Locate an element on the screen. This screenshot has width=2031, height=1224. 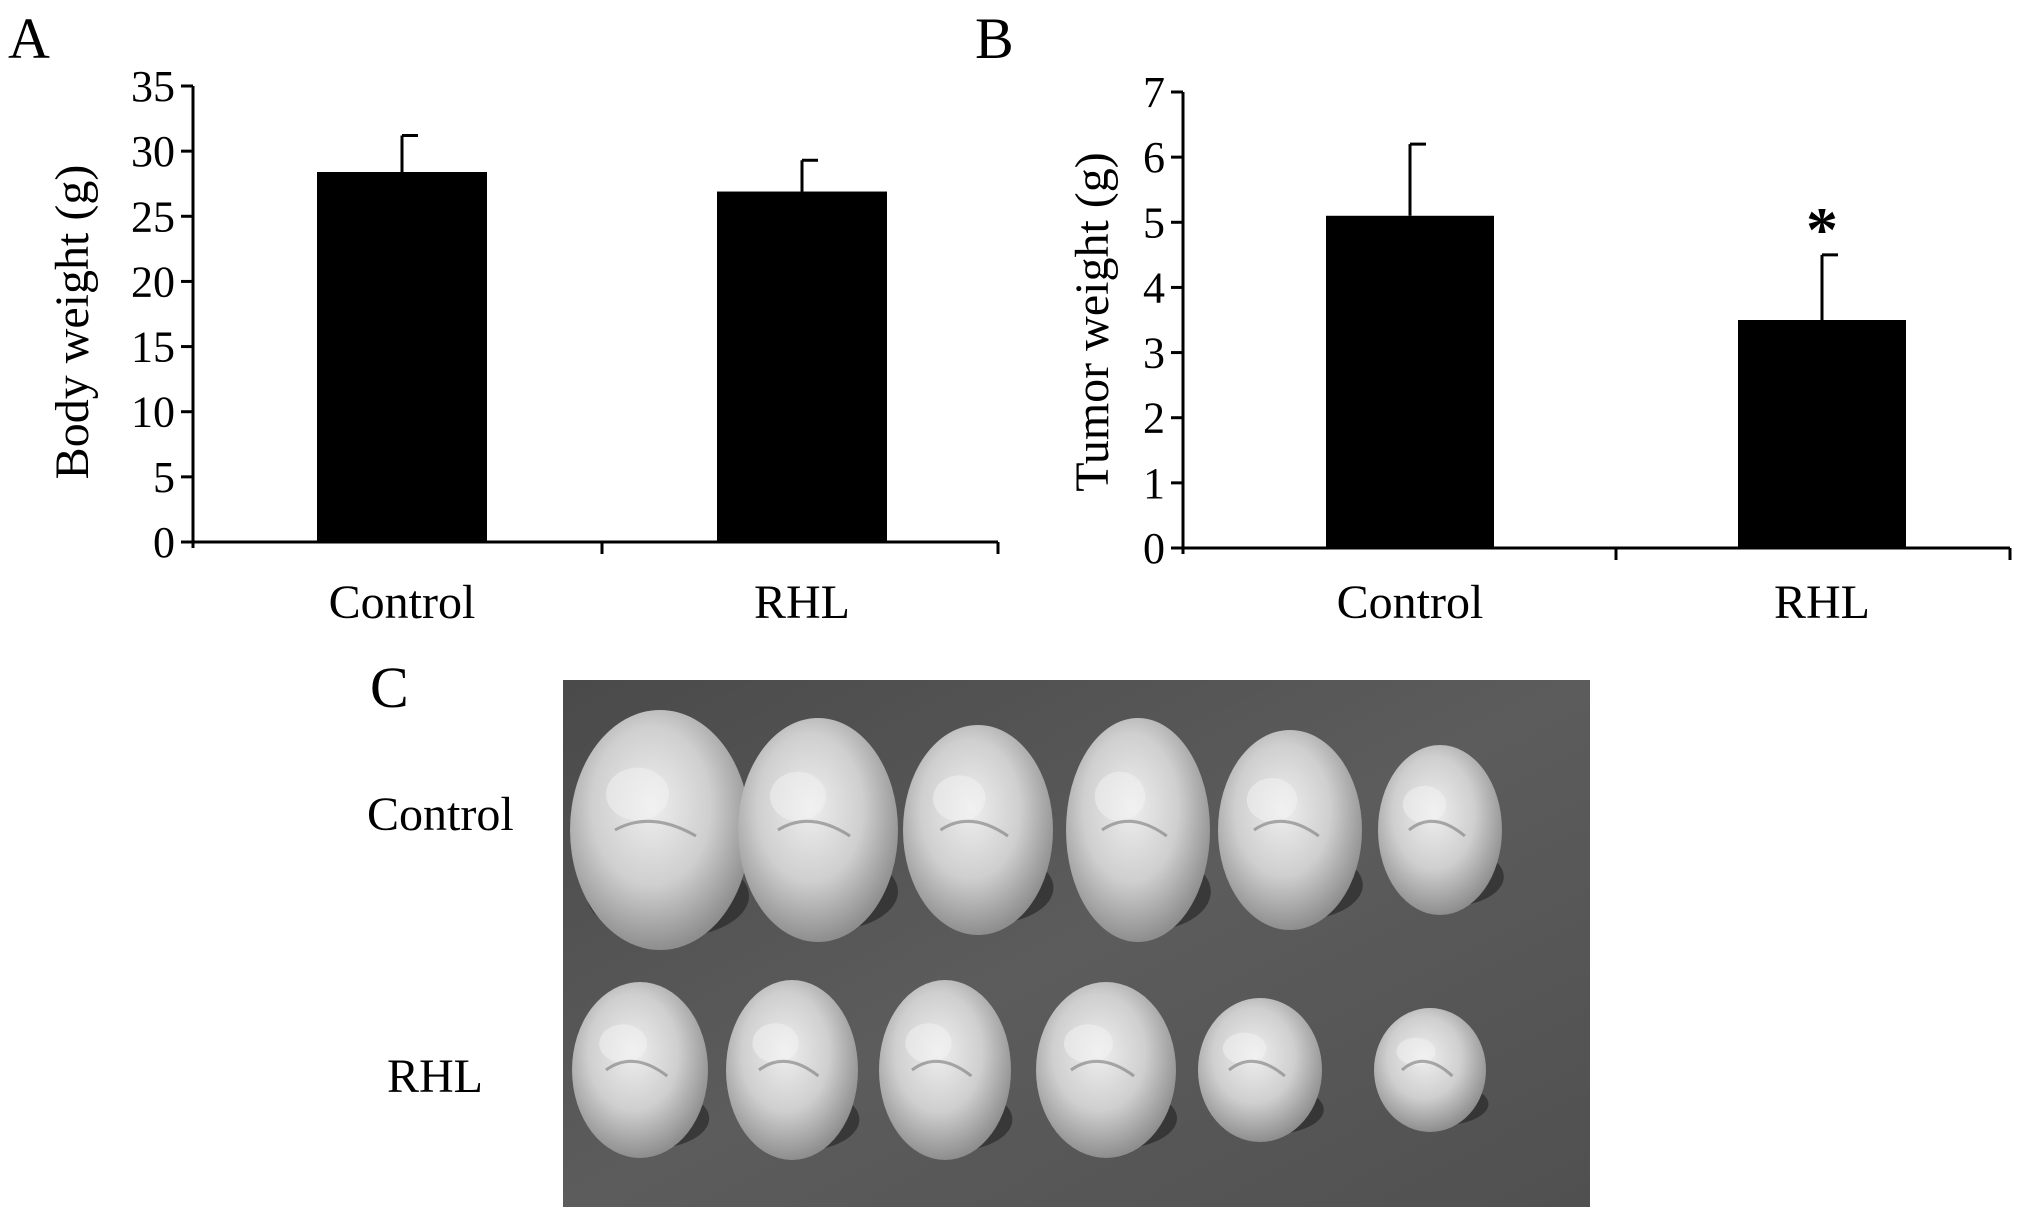
panel-c-letter: C is located at coordinates (389, 687).